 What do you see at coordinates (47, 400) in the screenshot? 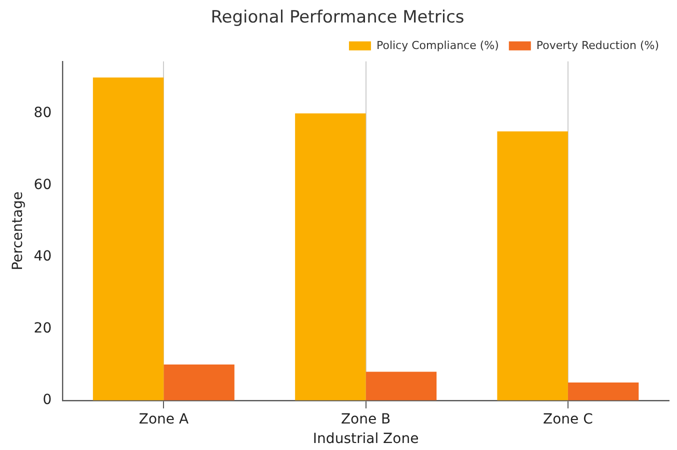
I see `y-tick-label: 0` at bounding box center [47, 400].